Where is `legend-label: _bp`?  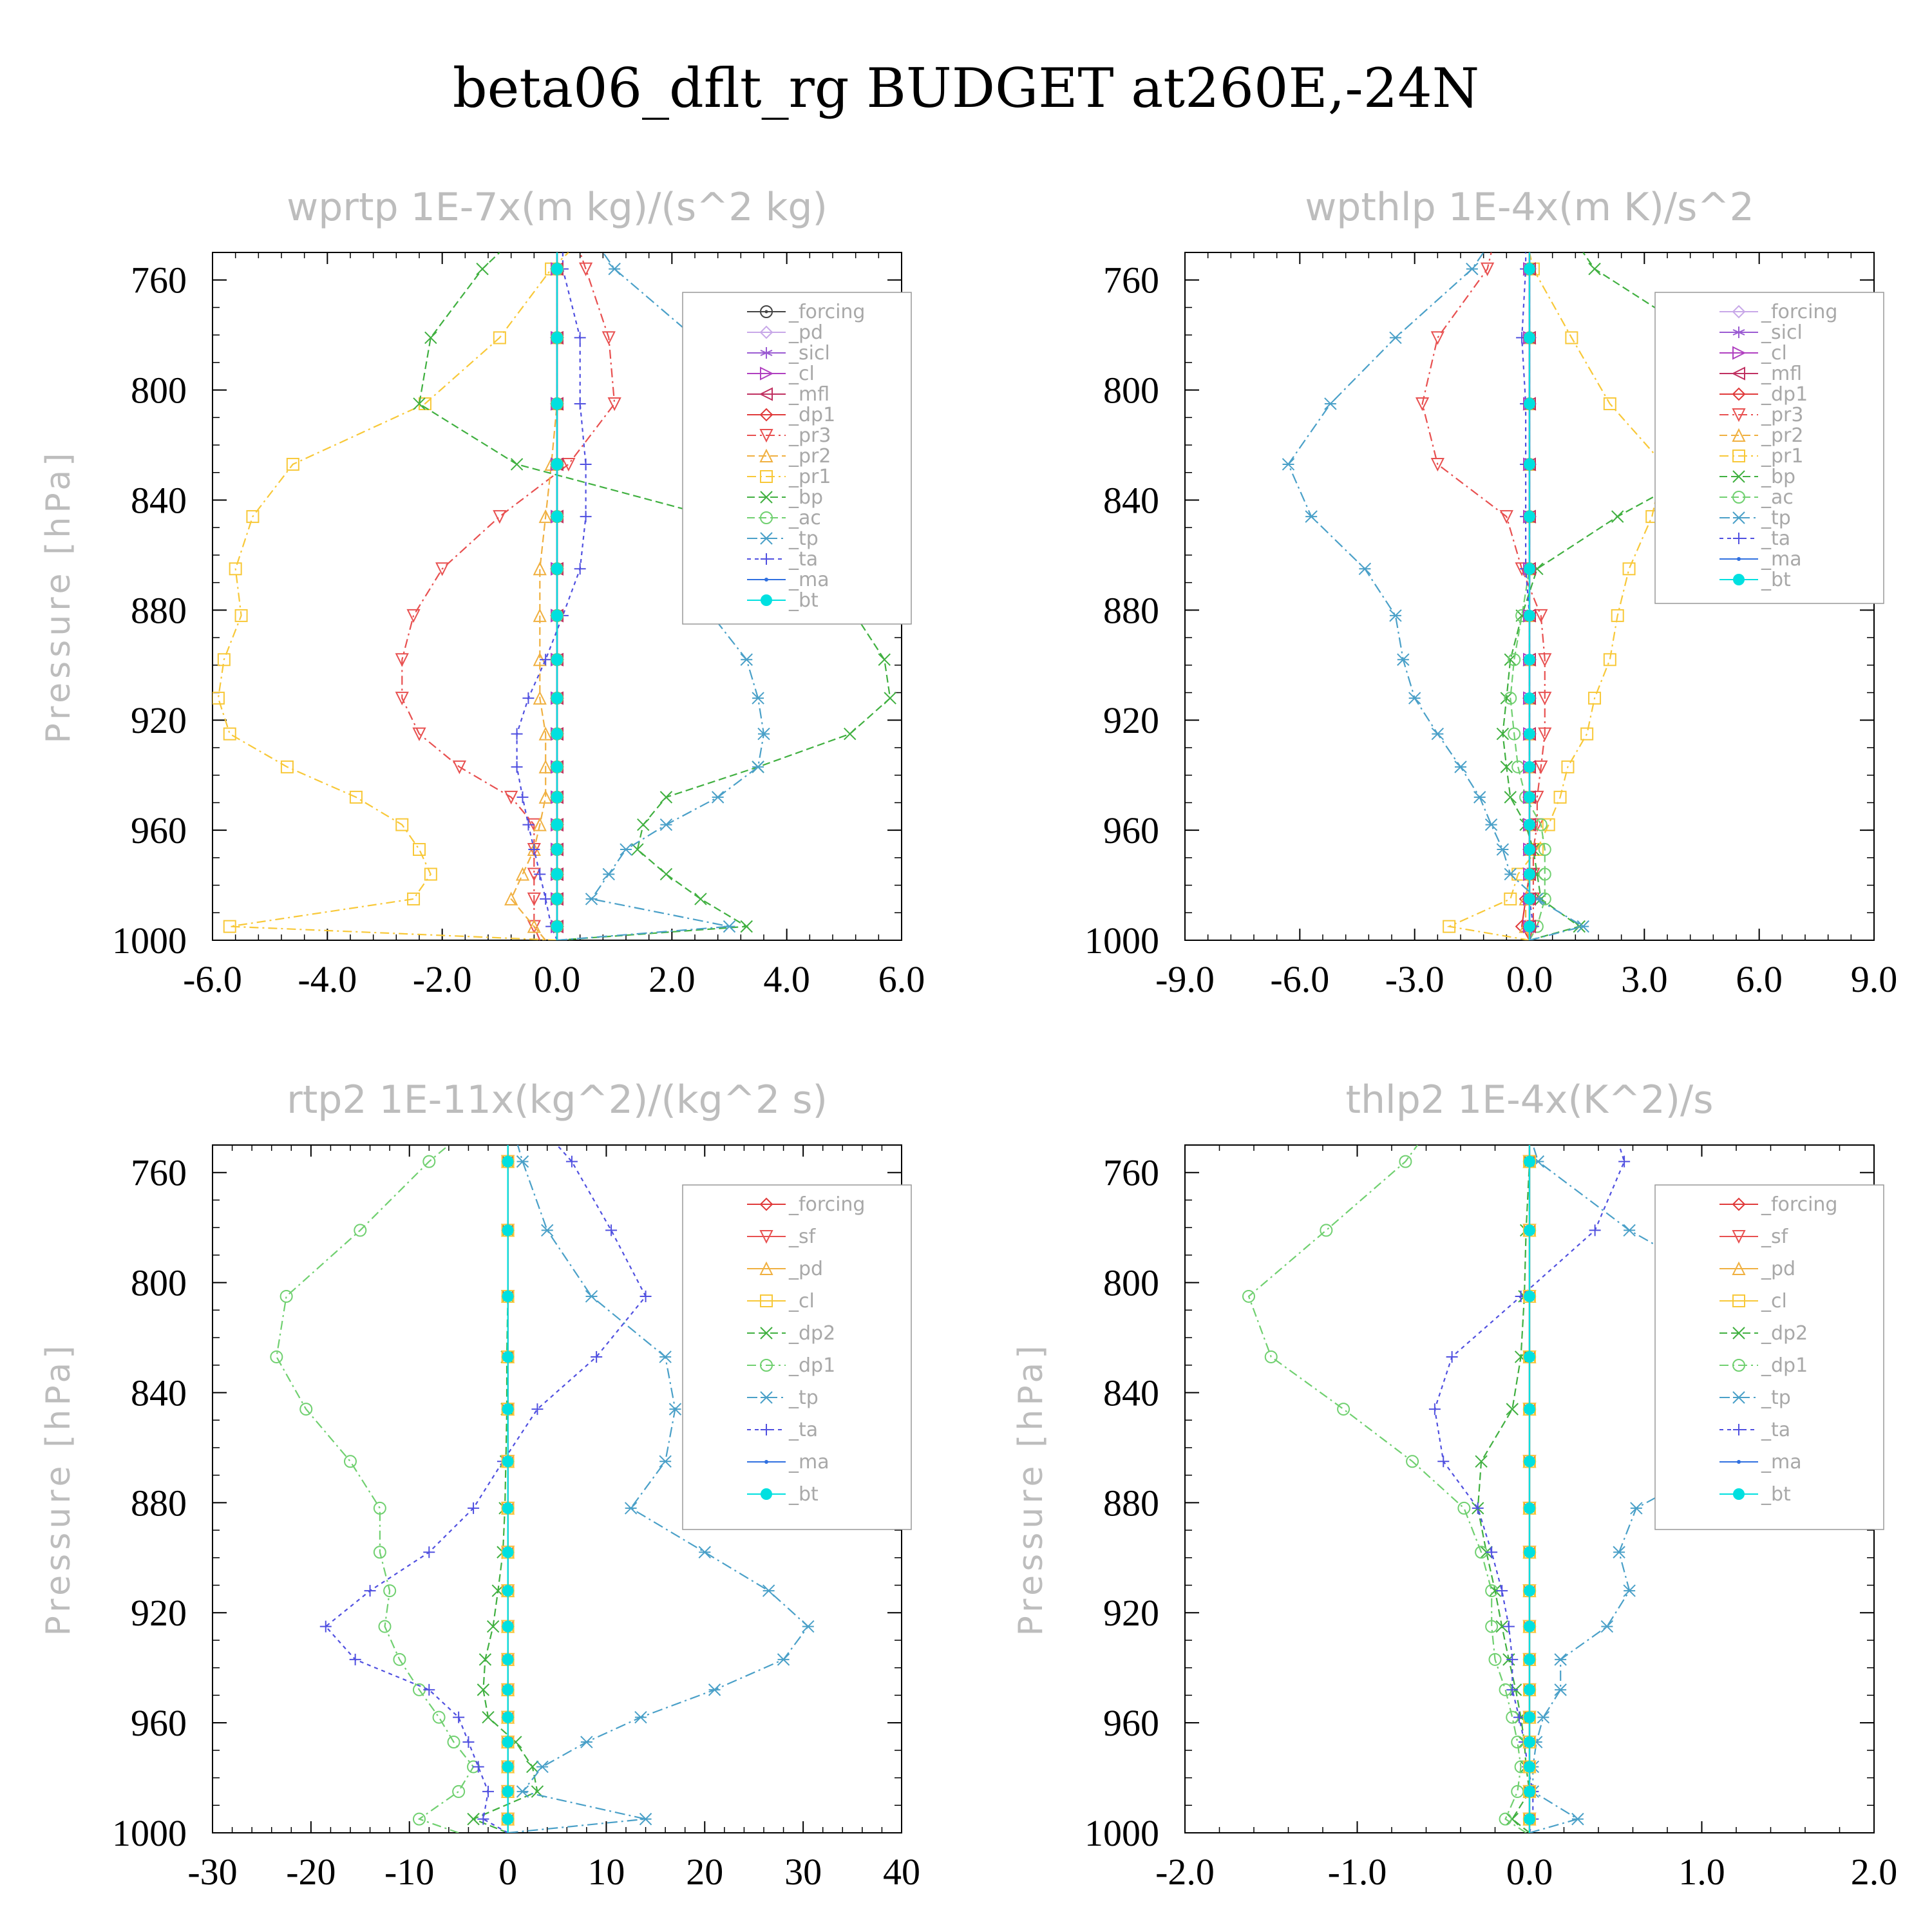 legend-label: _bp is located at coordinates (806, 497).